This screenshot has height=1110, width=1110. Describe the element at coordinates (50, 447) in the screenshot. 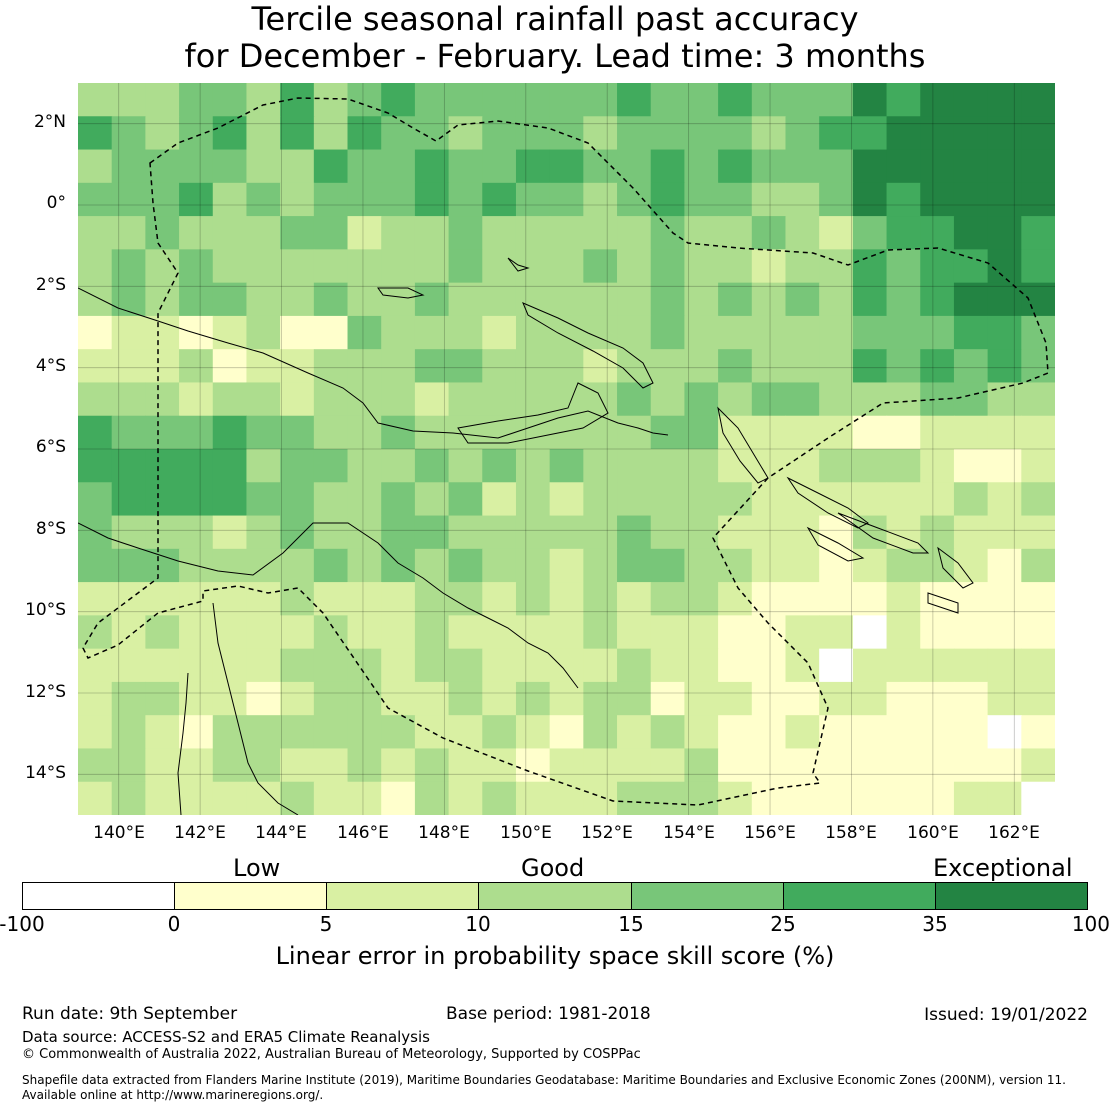

I see `y-tick-label: 6°S` at that location.